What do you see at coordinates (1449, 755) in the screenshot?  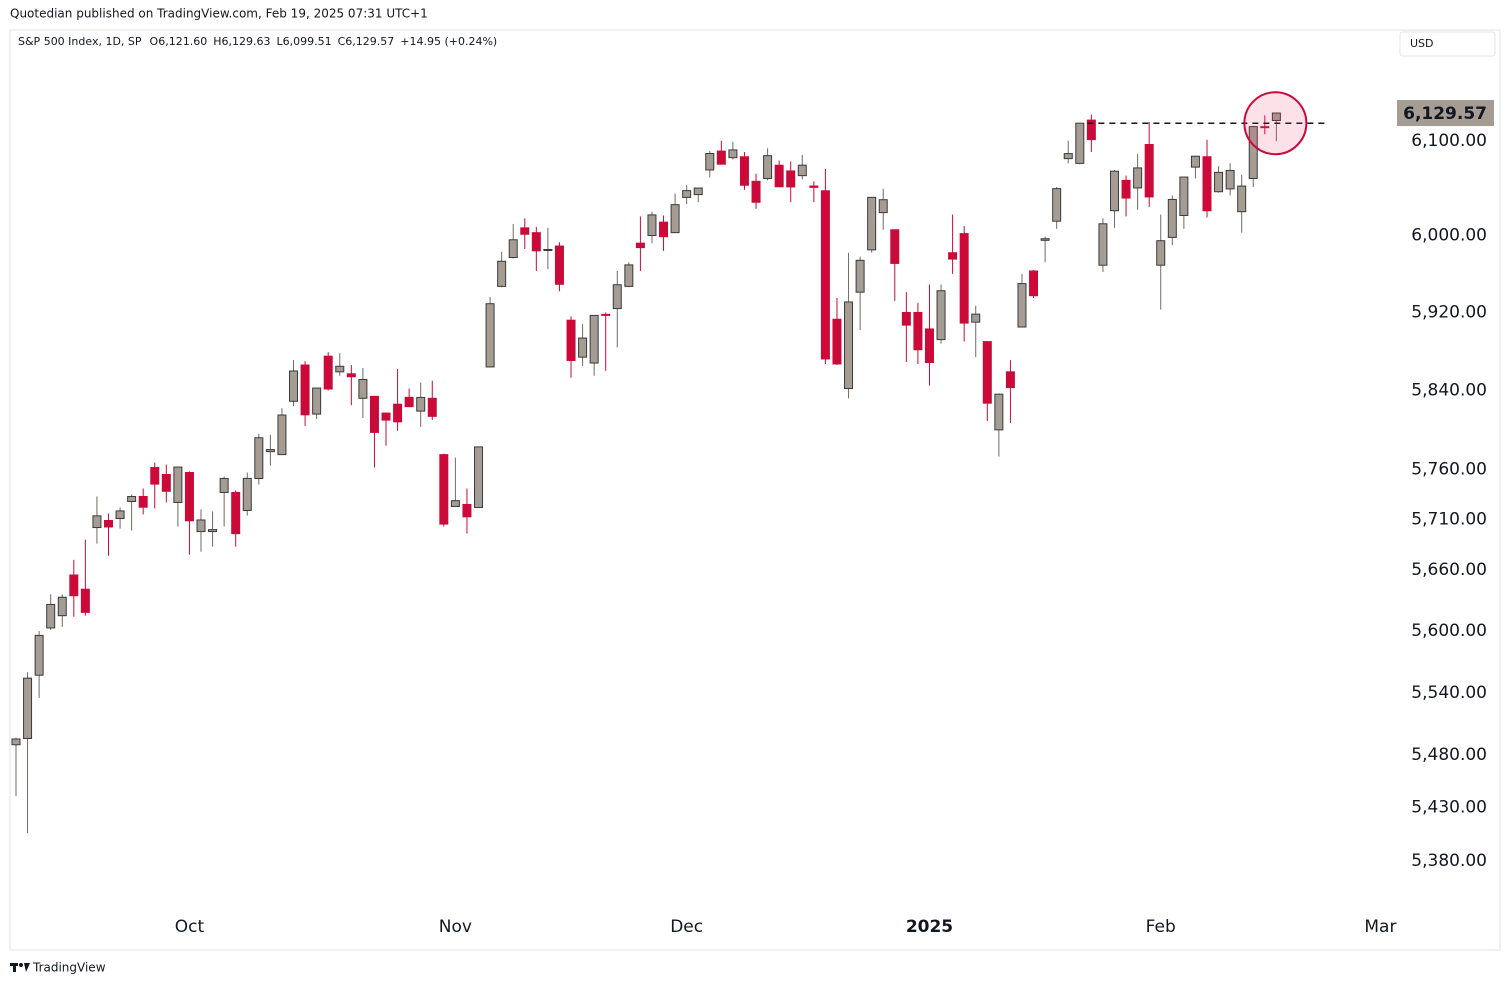 I see `y-tick-label: 5,480.00` at bounding box center [1449, 755].